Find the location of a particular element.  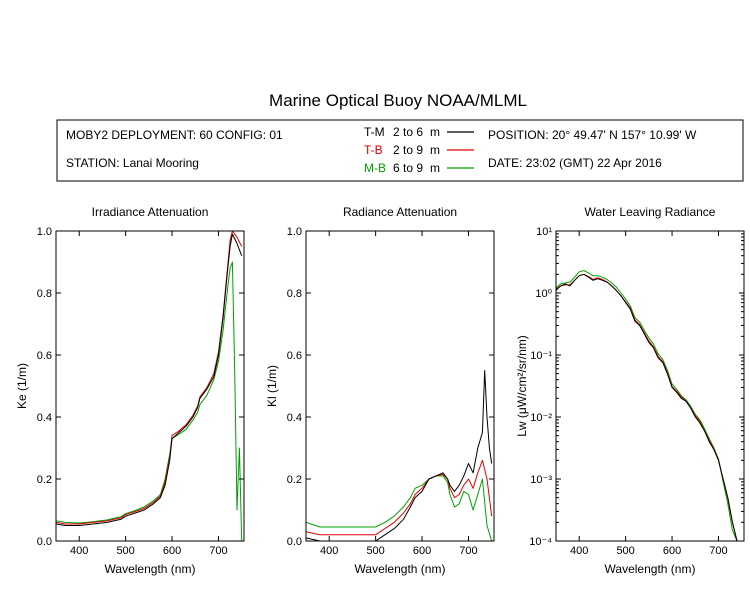

legend-range: 2 to 9 is located at coordinates (408, 150).